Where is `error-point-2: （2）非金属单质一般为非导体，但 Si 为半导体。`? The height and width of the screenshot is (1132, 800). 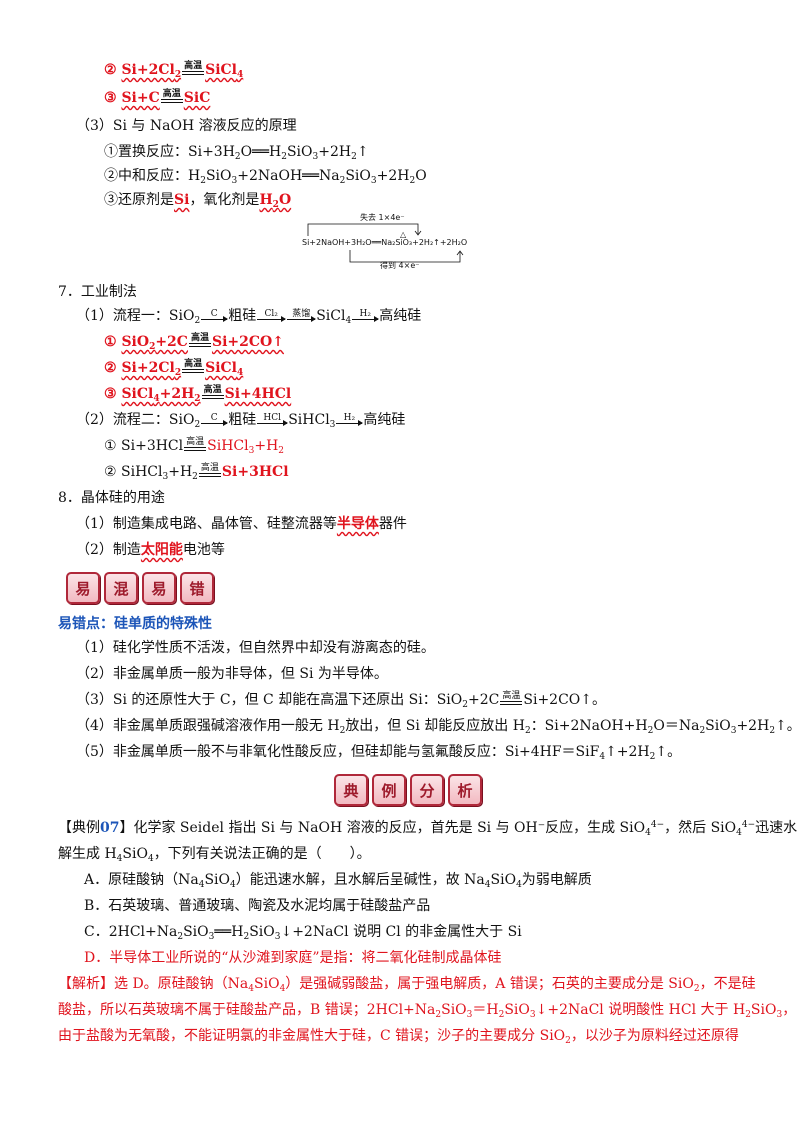 error-point-2: （2）非金属单质一般为非导体，但 Si 为半导体。 is located at coordinates (232, 674).